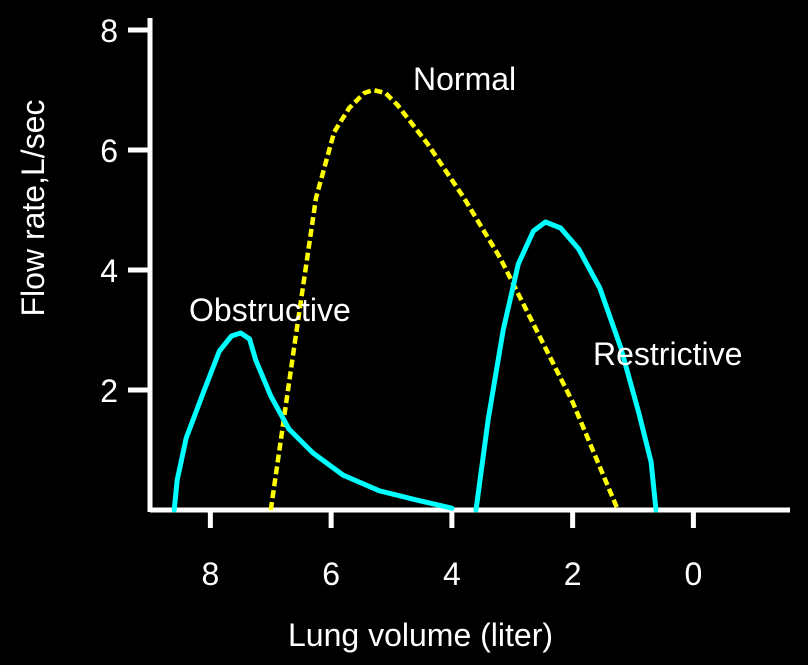  What do you see at coordinates (109, 151) in the screenshot?
I see `y-tick-label: 6` at bounding box center [109, 151].